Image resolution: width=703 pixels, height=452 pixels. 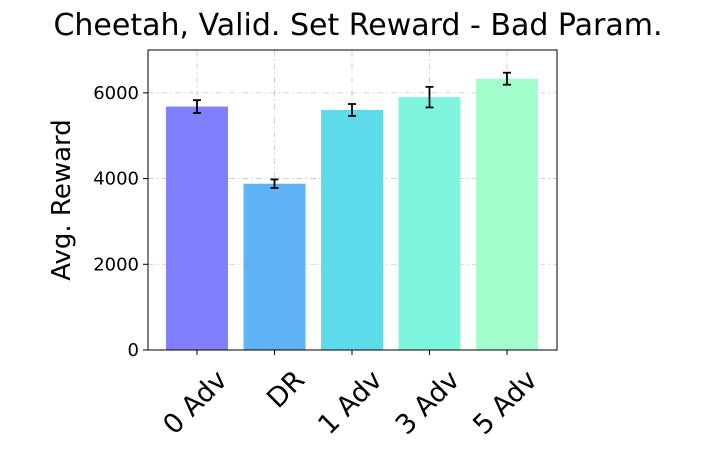 What do you see at coordinates (116, 179) in the screenshot?
I see `y-tick-label: 4000` at bounding box center [116, 179].